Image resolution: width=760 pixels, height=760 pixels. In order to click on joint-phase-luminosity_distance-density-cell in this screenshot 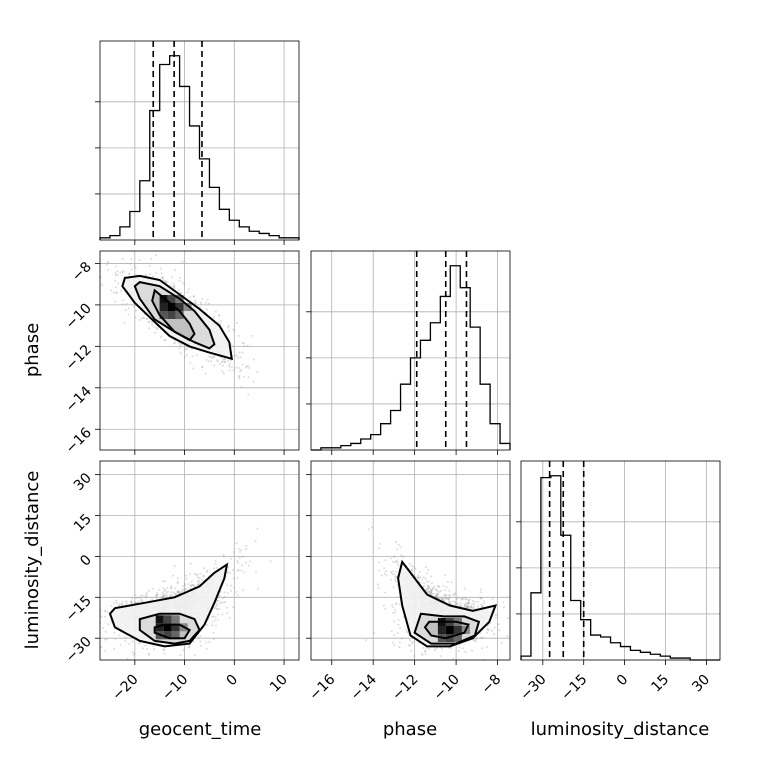, I will do `click(441, 630)`.